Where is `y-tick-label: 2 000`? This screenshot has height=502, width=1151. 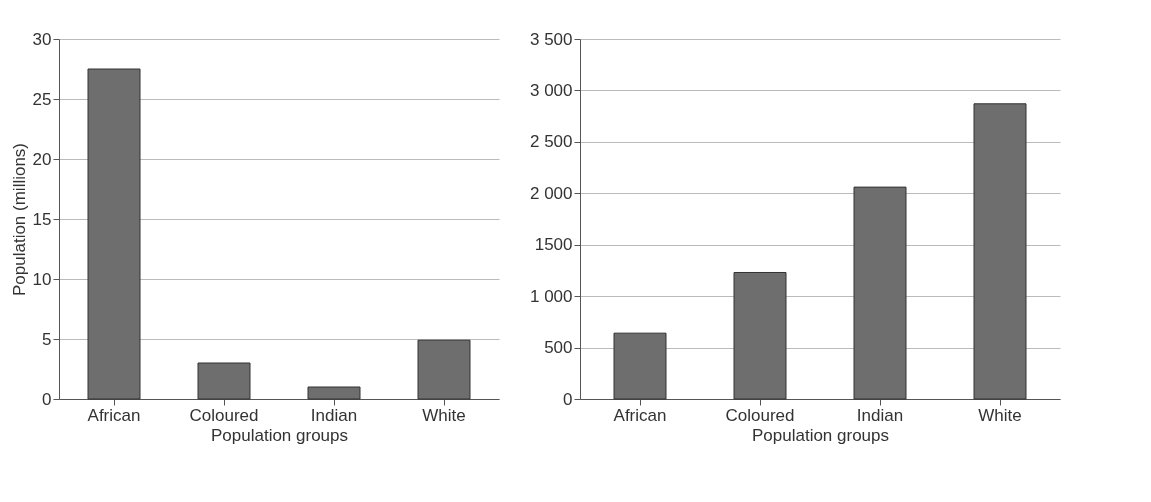
y-tick-label: 2 000 is located at coordinates (551, 193).